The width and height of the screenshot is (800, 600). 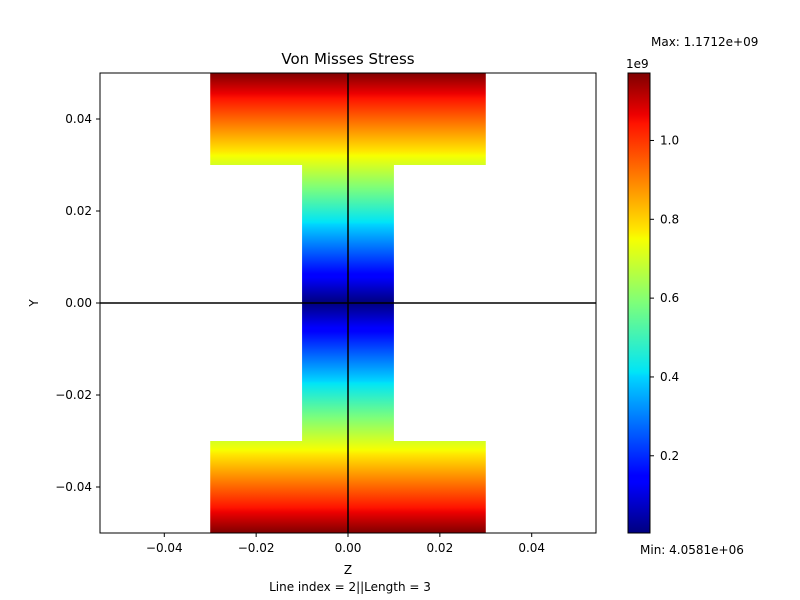 I want to click on x-tick-label: 0.00, so click(x=348, y=548).